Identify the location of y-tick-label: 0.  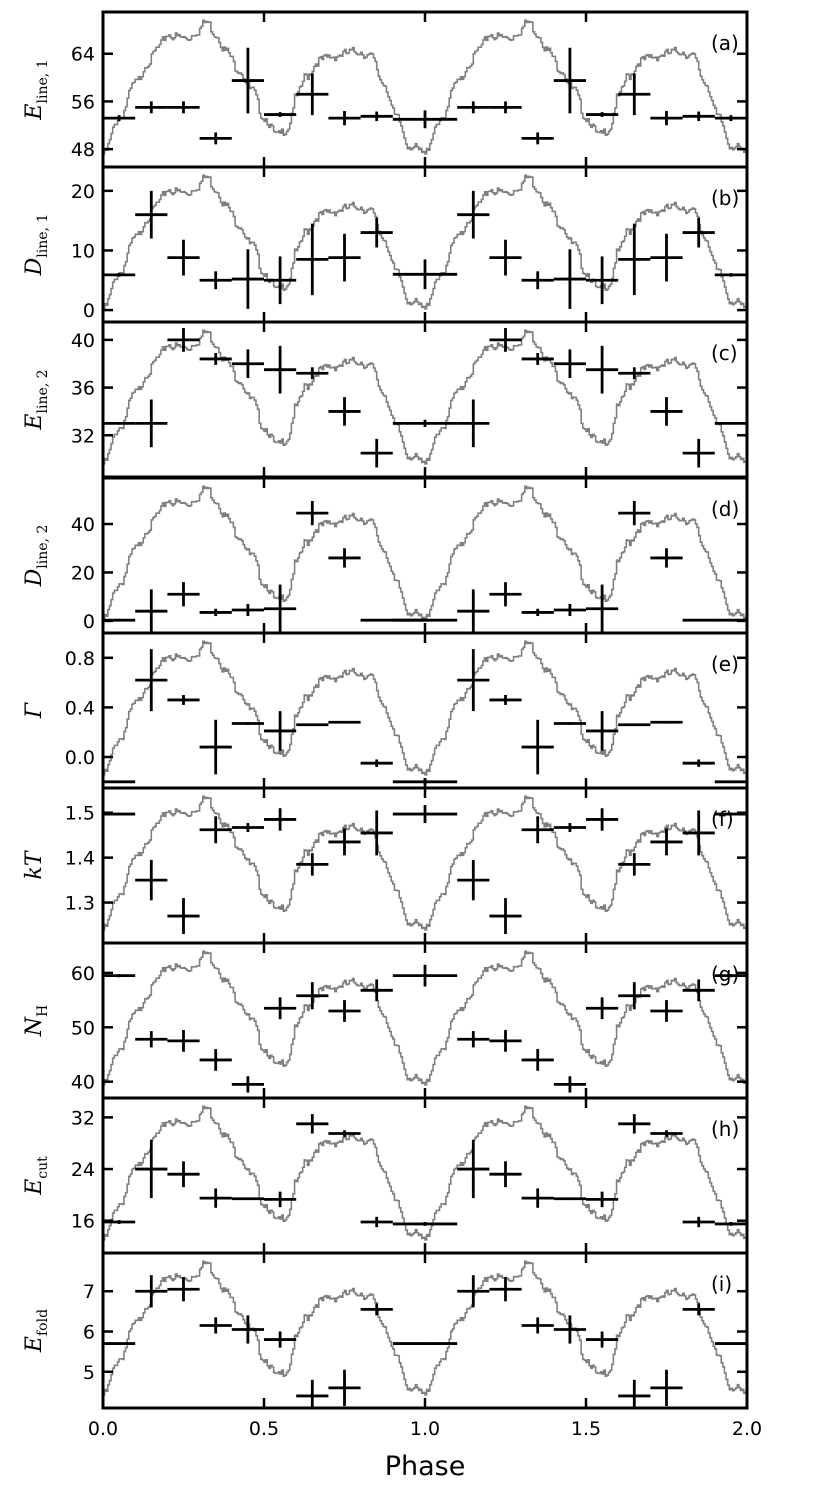
(89, 622).